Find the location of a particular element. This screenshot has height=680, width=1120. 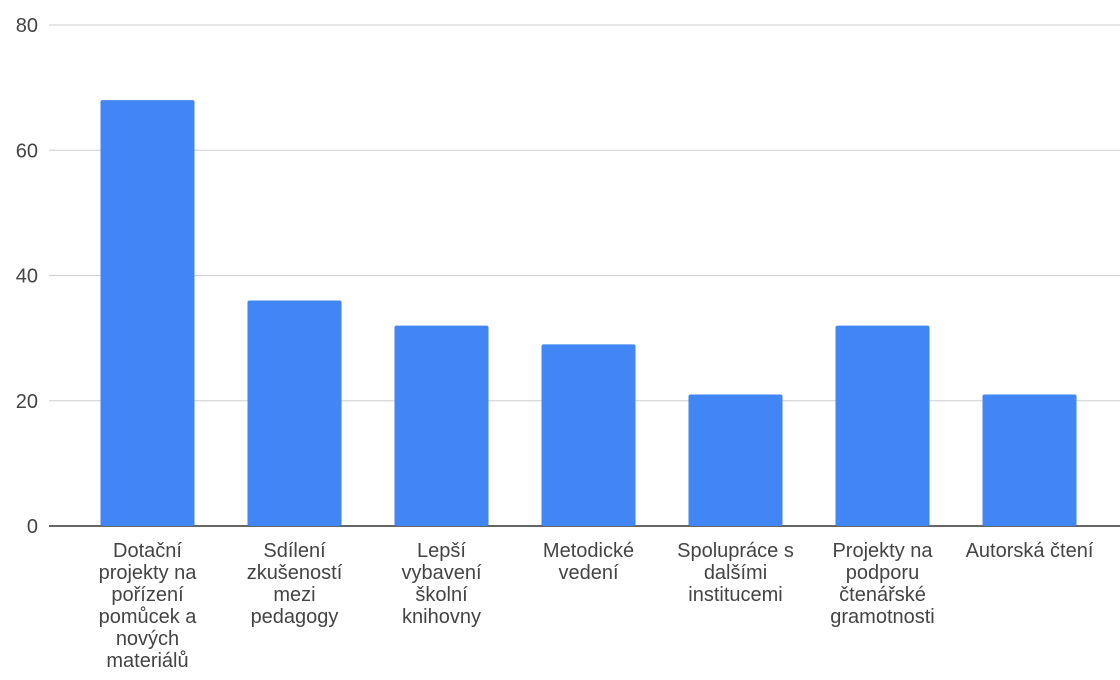

x-category-label: Projekty na podporu čtenářské gramotnosti is located at coordinates (882, 584).